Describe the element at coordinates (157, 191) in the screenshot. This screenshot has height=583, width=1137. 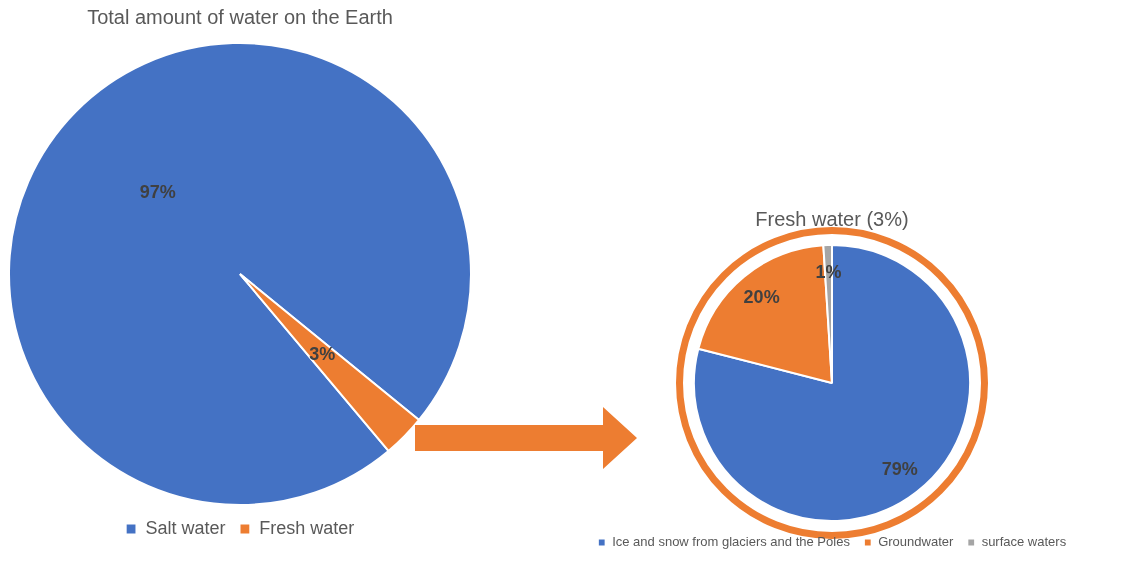
I see `data-label: 97%` at that location.